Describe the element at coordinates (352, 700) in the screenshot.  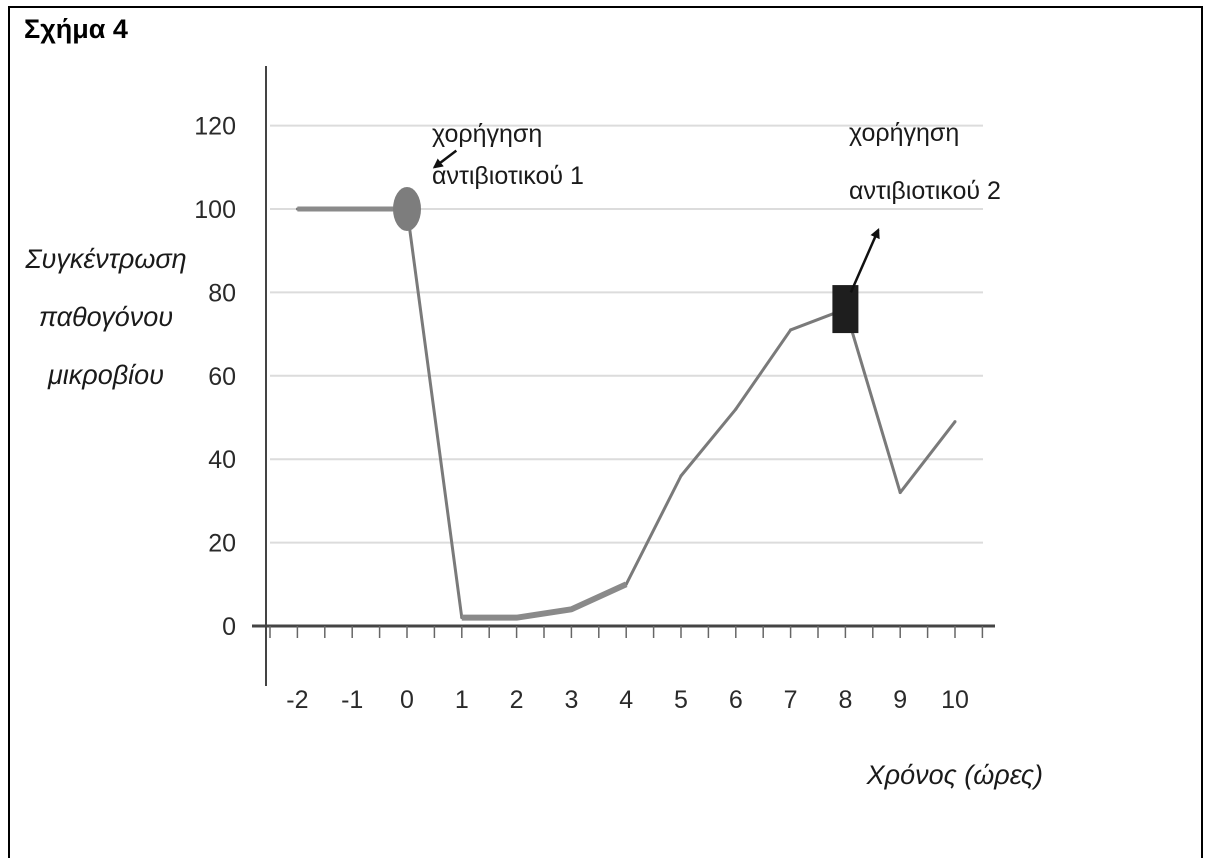
I see `x-tick-label--1: -1` at that location.